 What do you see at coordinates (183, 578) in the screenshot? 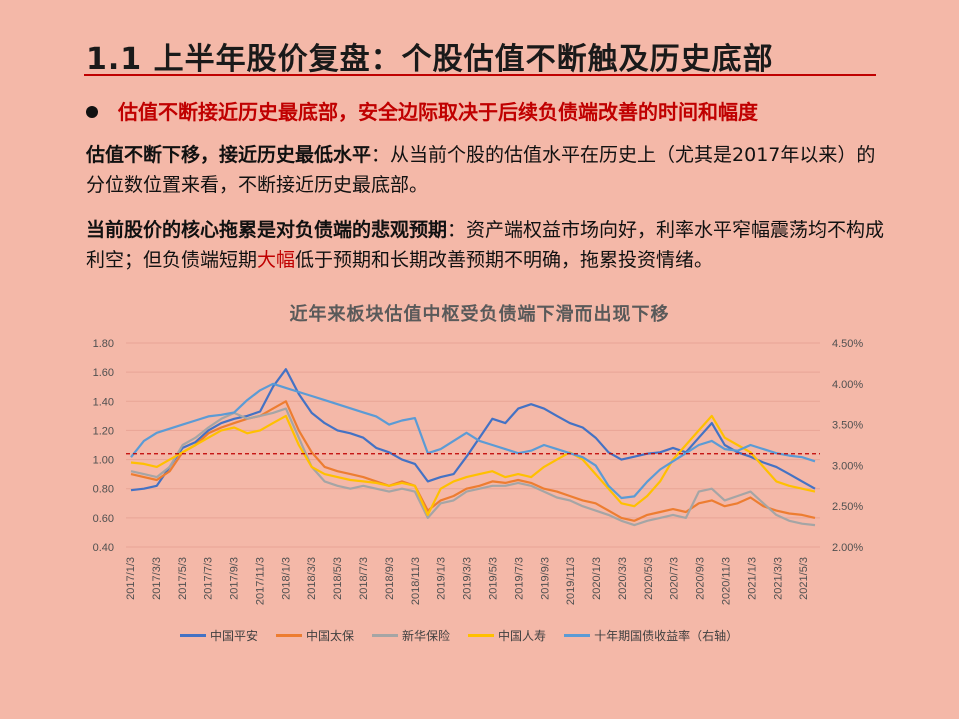
I see `x-tick-label: 2017/5/3` at bounding box center [183, 578].